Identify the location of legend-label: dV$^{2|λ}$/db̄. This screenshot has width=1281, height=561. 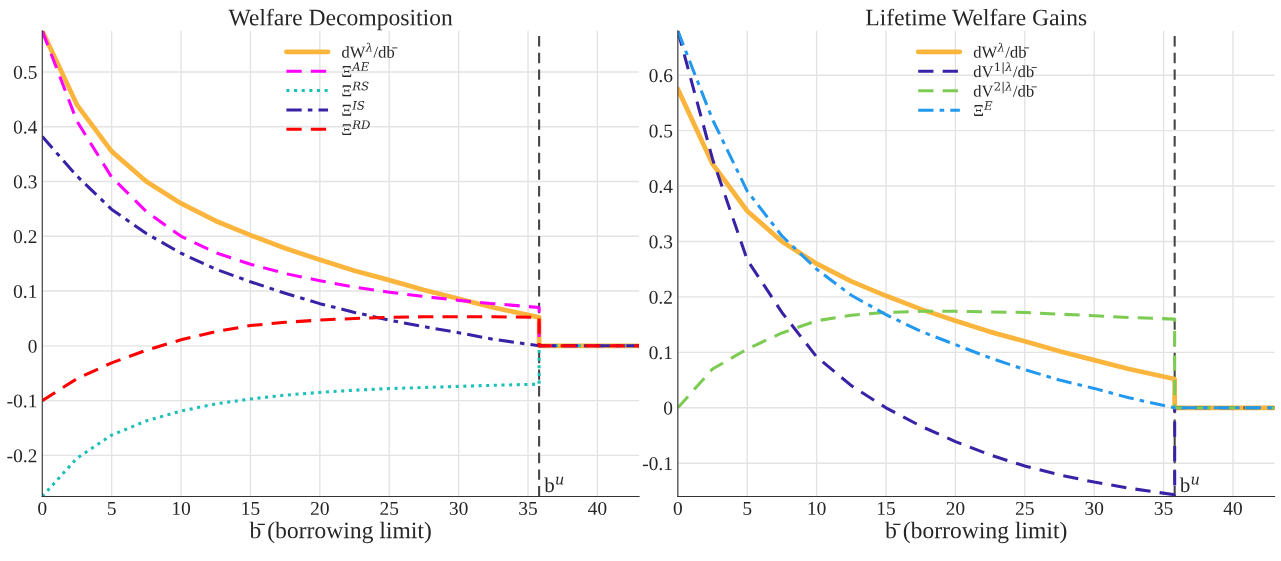
(1005, 89).